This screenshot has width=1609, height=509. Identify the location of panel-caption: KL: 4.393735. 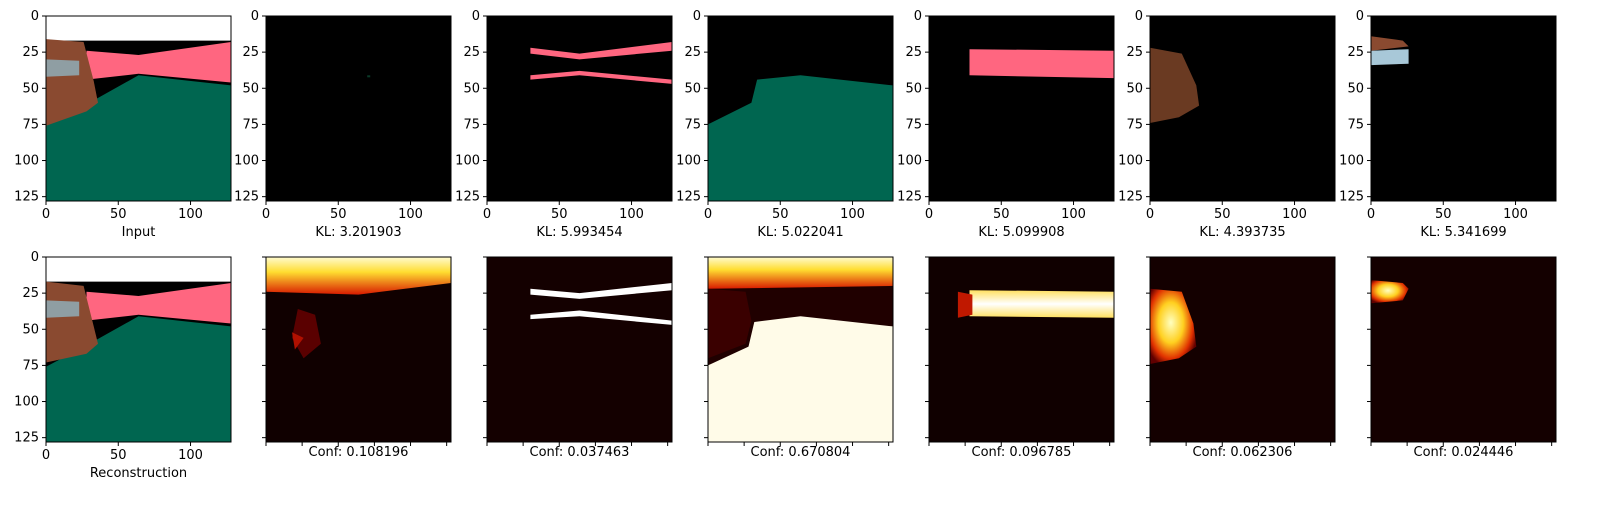
(1242, 232).